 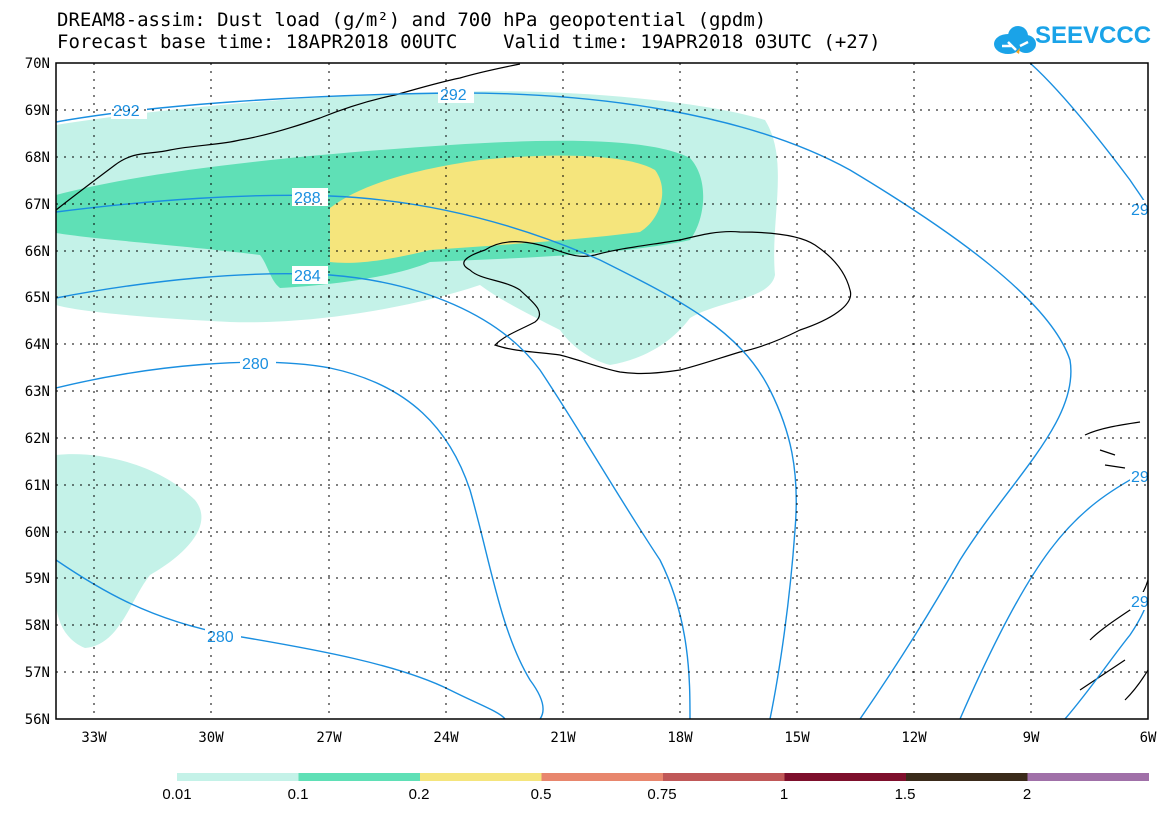 I want to click on colorbar-label: 0.1, so click(x=298, y=794).